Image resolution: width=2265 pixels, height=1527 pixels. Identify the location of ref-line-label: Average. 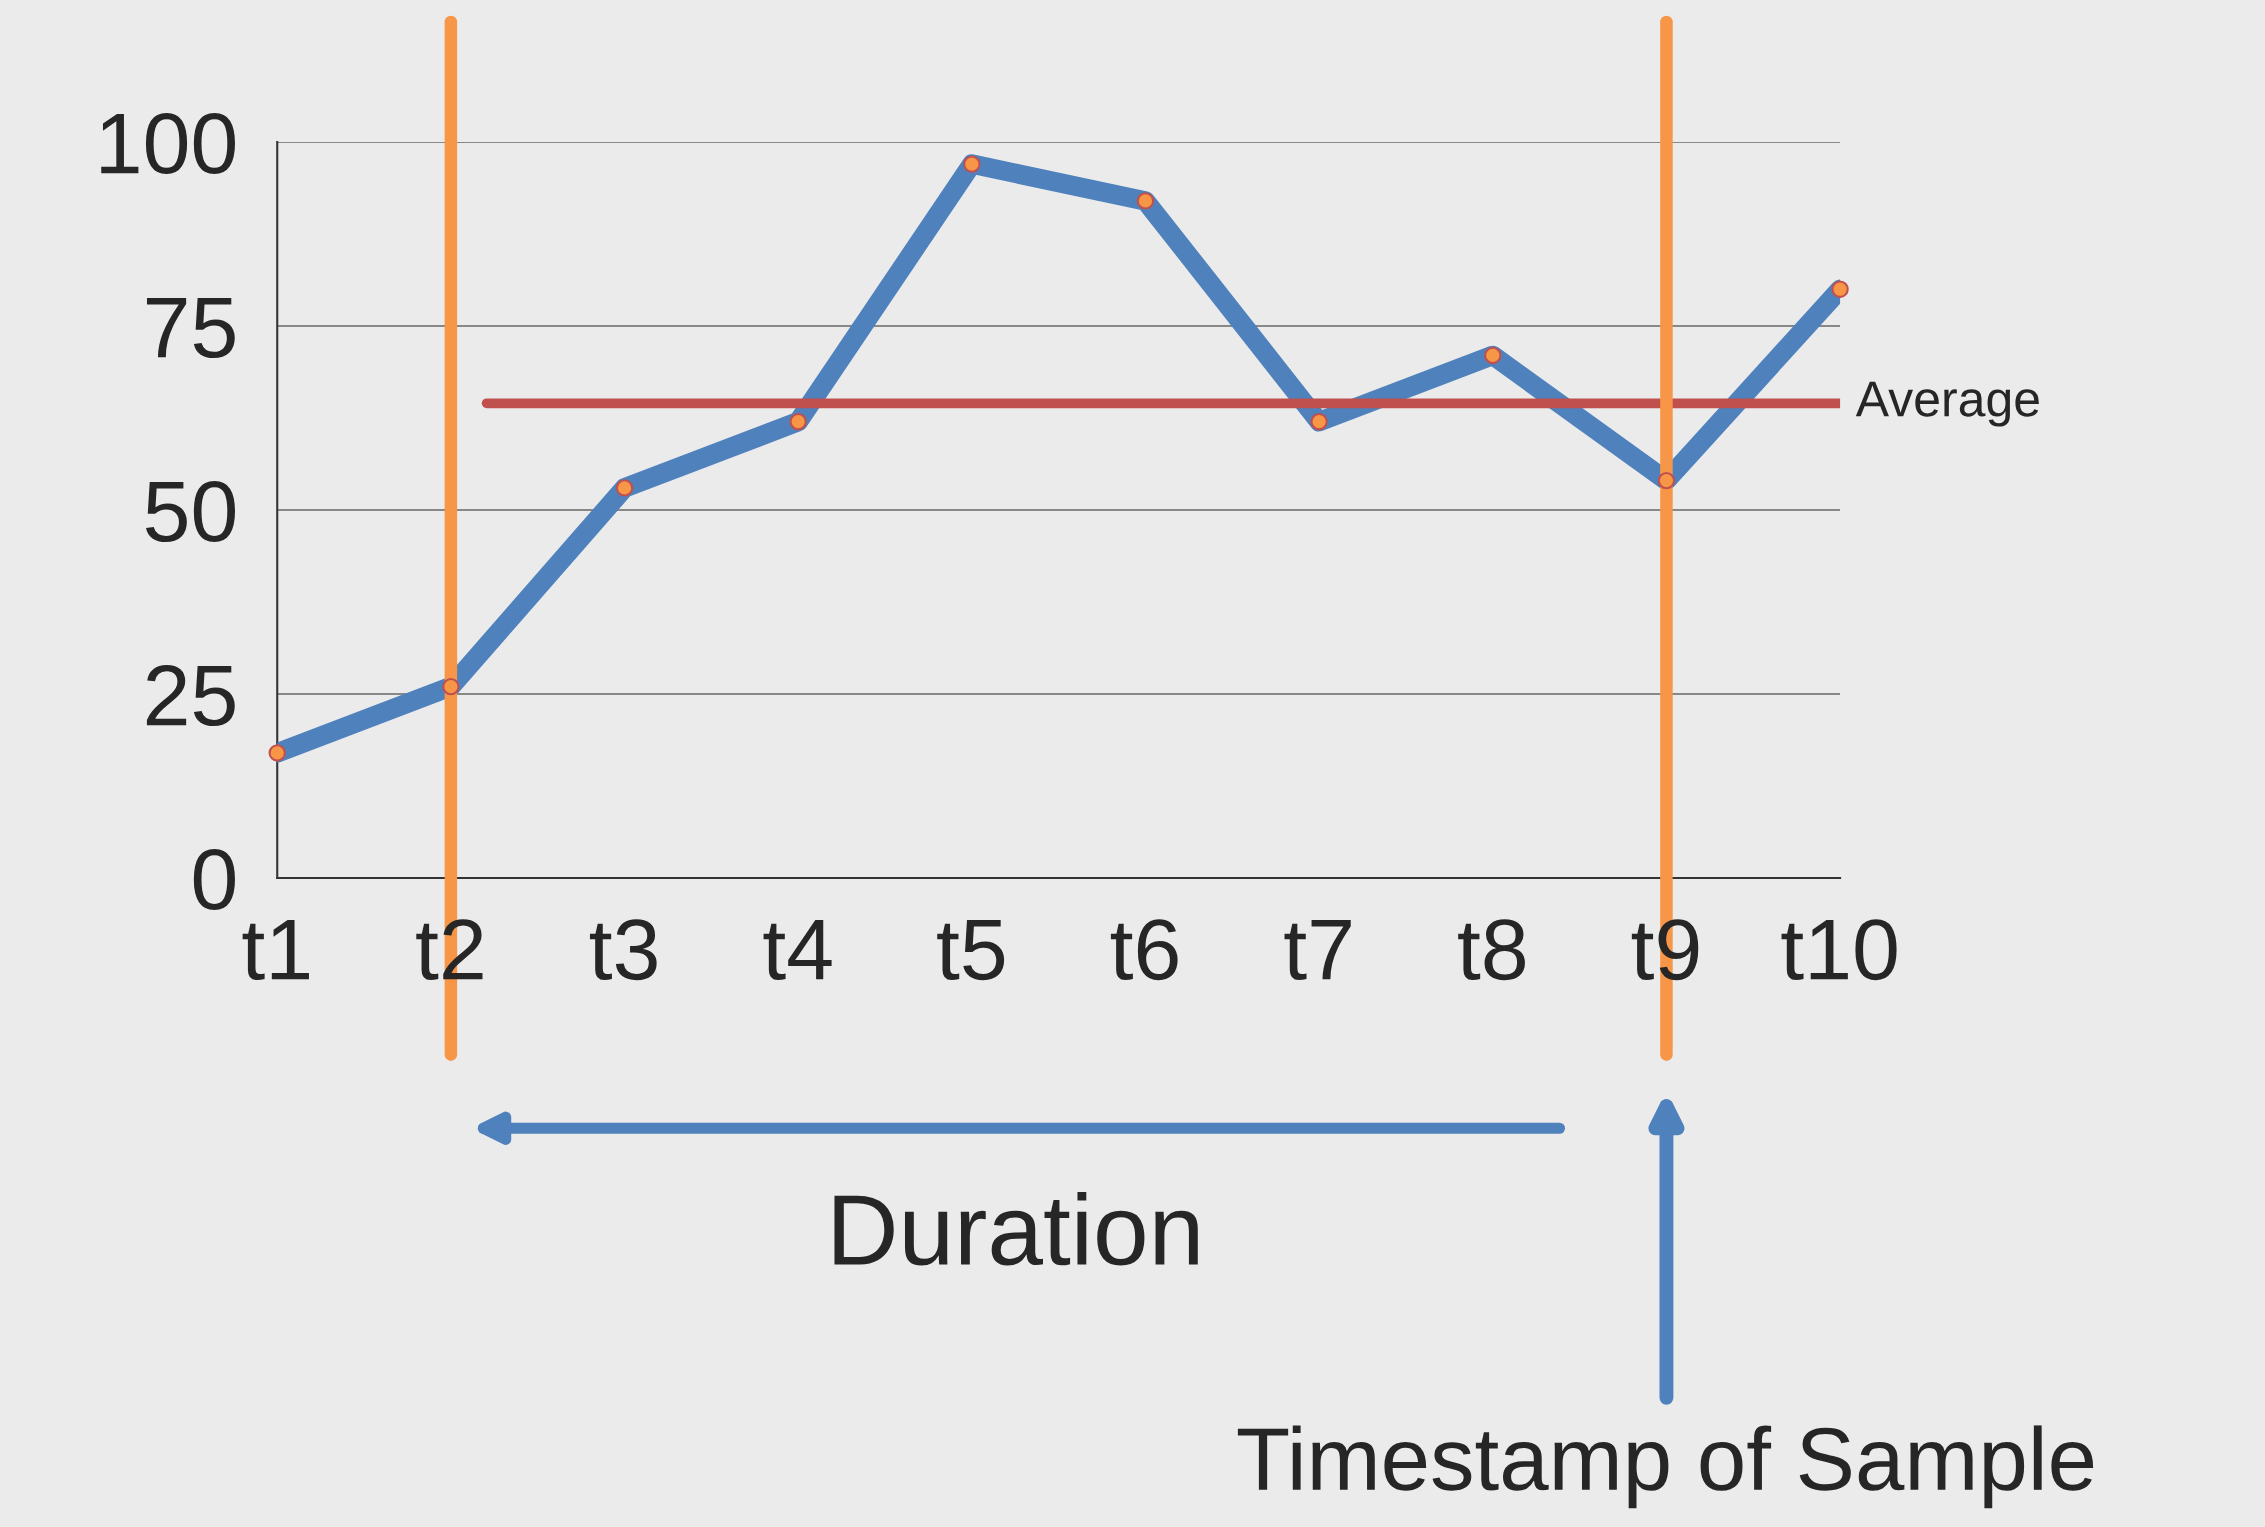
(1947, 404).